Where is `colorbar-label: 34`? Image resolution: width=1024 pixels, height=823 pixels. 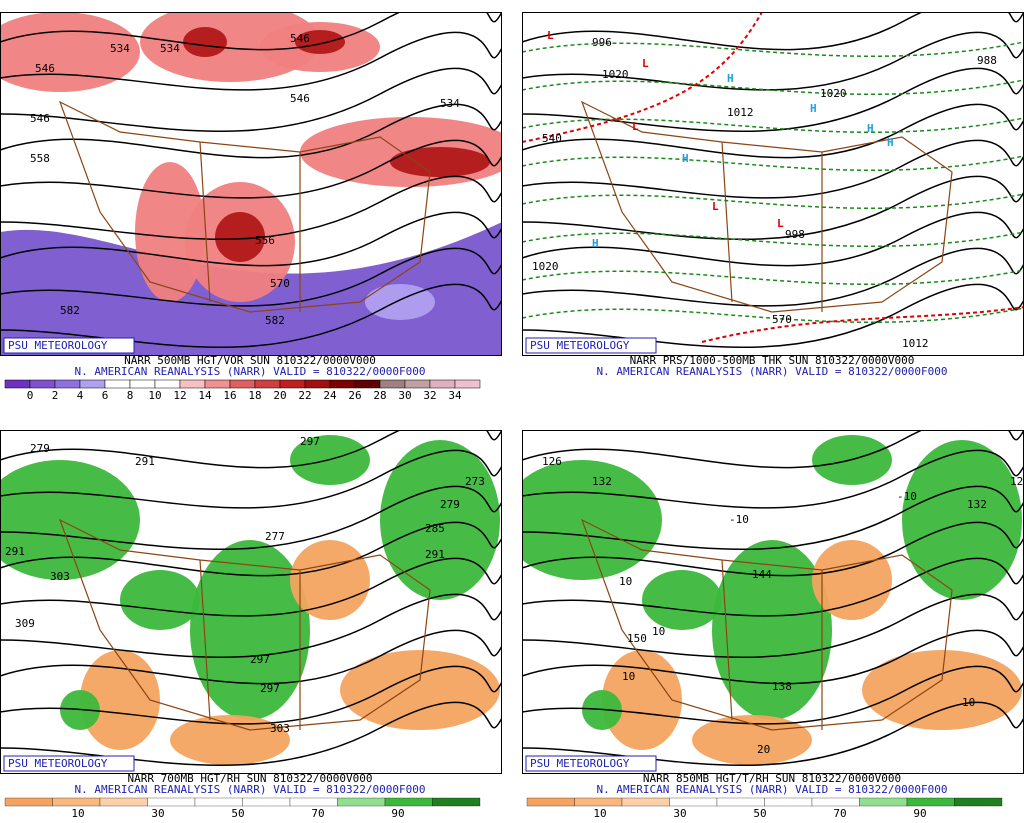
colorbar-label: 34 is located at coordinates (455, 395).